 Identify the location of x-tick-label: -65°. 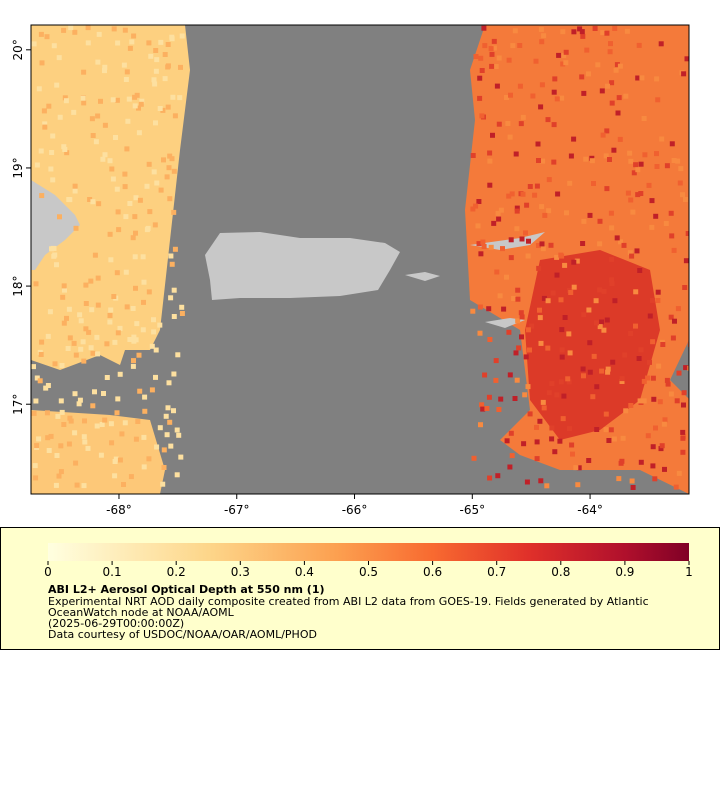
(472, 510).